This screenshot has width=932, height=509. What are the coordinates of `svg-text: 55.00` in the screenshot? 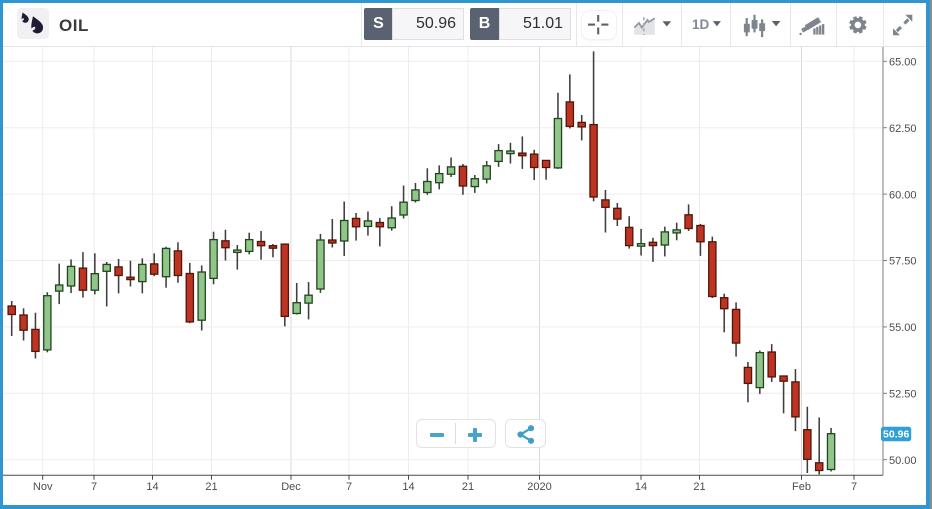 It's located at (903, 328).